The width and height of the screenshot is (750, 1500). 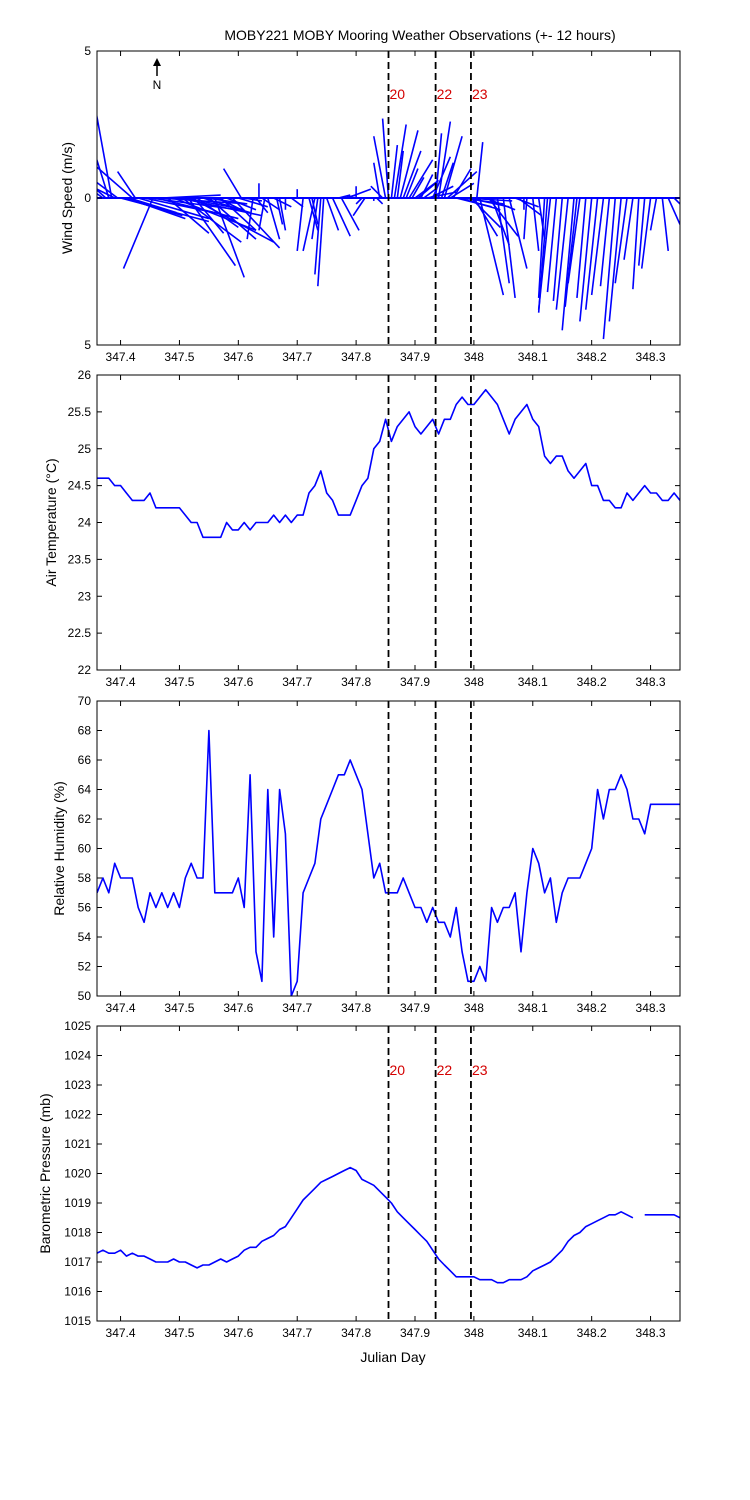 I want to click on y-tick-label: 66, so click(x=85, y=760).